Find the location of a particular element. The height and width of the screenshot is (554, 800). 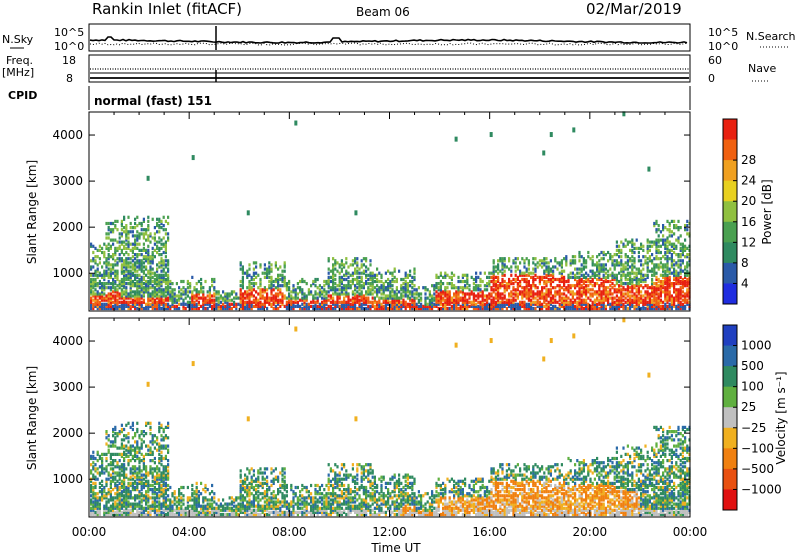

power-colorbar-tick: 16 is located at coordinates (748, 222).